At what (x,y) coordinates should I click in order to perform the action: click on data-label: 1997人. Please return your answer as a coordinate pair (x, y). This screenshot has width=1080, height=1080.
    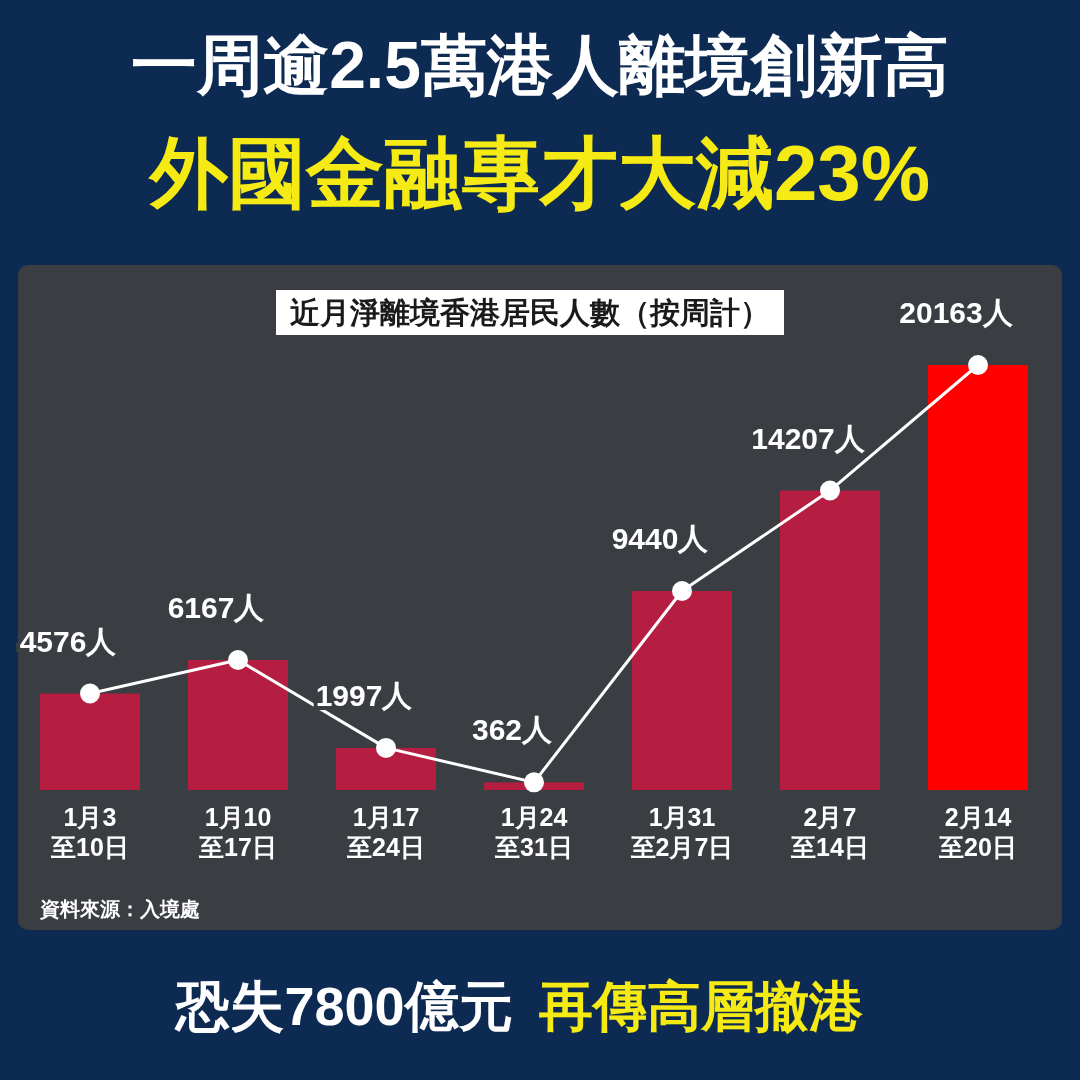
    Looking at the image, I should click on (364, 695).